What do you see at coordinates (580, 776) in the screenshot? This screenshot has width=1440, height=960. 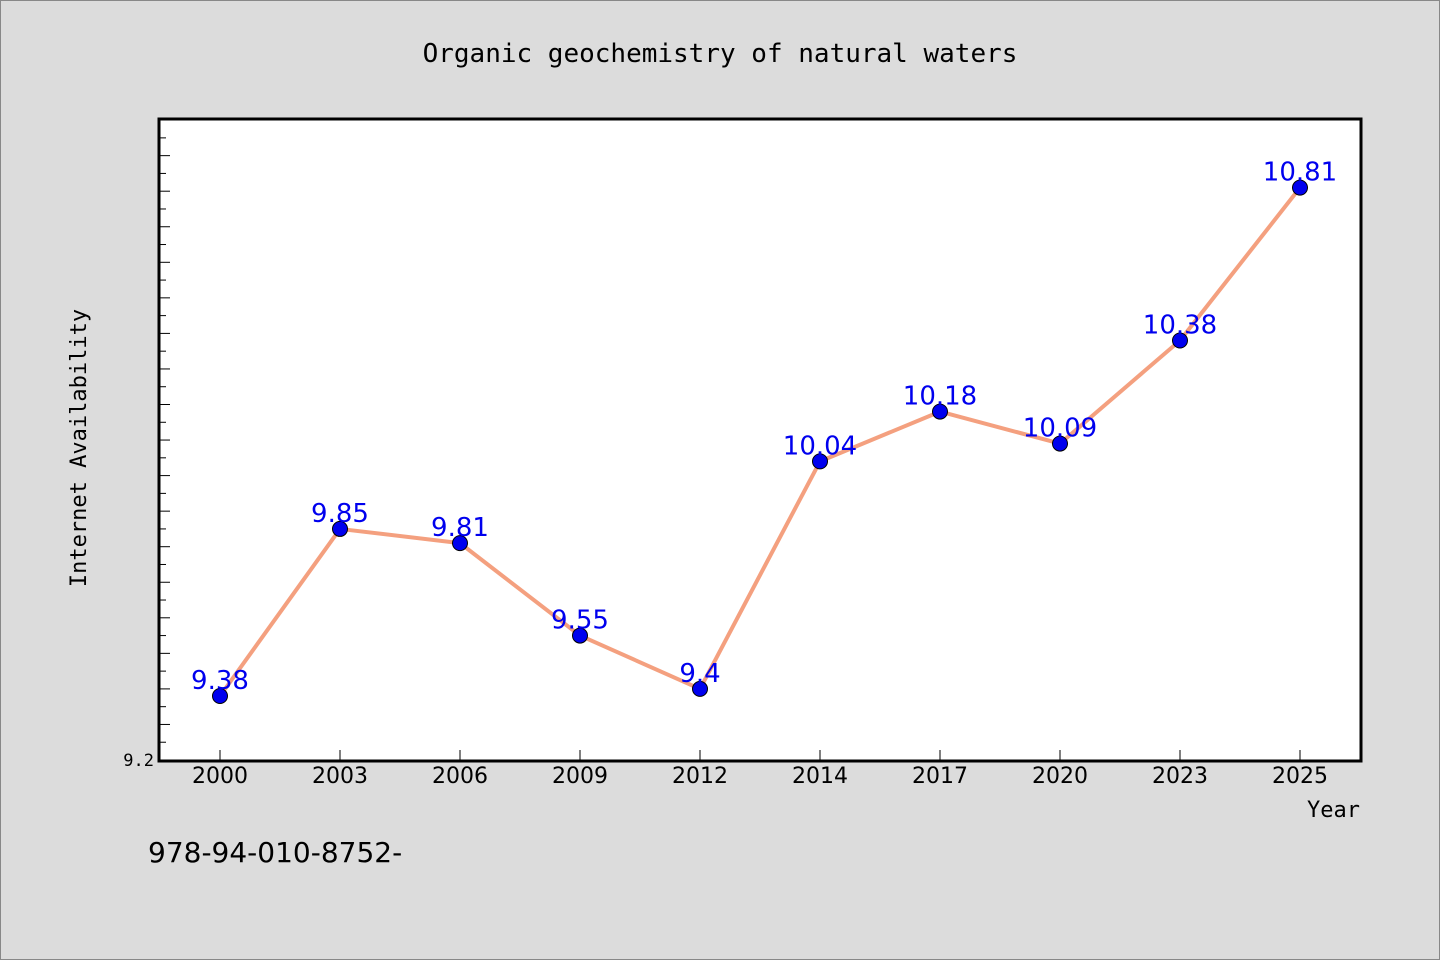 I see `x-tick-label: 2009` at bounding box center [580, 776].